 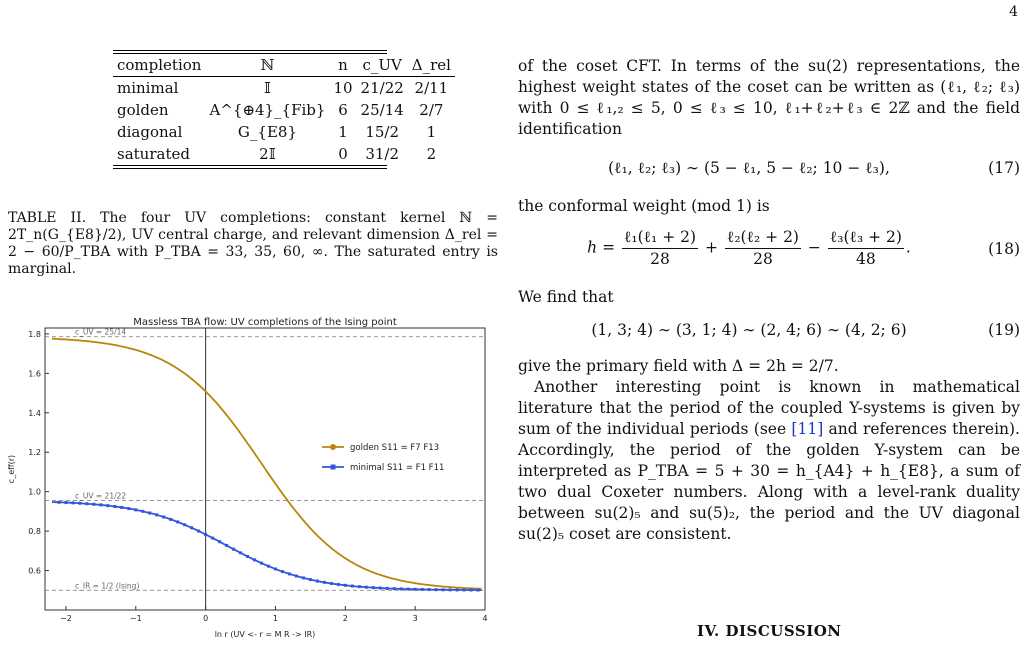 What do you see at coordinates (148, 88) in the screenshot?
I see `table-cell: minimal` at bounding box center [148, 88].